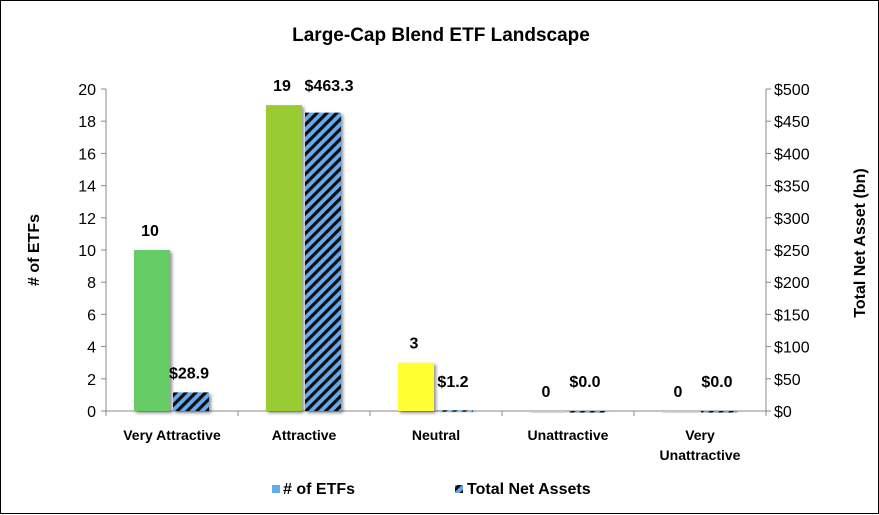 This screenshot has height=515, width=879. What do you see at coordinates (87, 219) in the screenshot?
I see `y-tick-label-left: 12` at bounding box center [87, 219].